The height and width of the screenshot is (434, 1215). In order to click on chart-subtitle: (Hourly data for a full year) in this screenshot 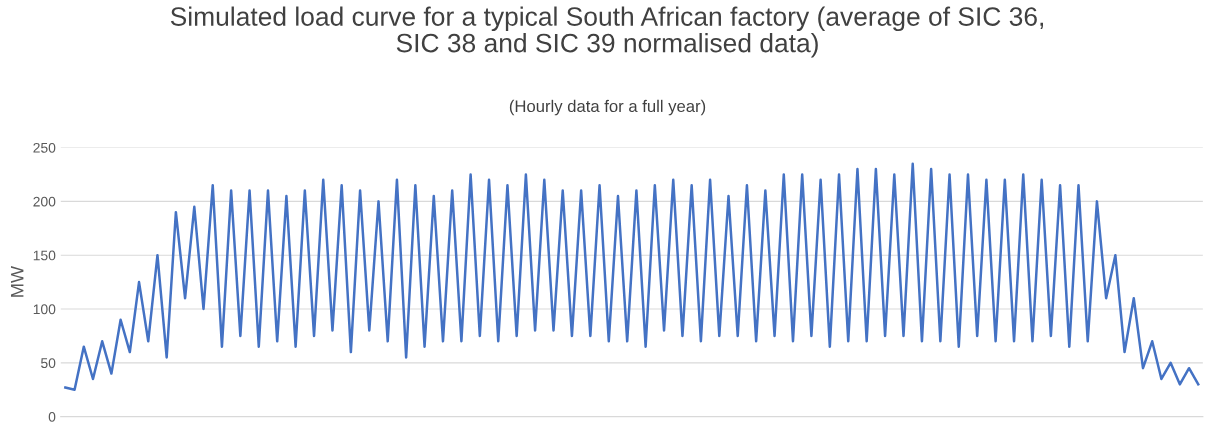, I will do `click(607, 107)`.